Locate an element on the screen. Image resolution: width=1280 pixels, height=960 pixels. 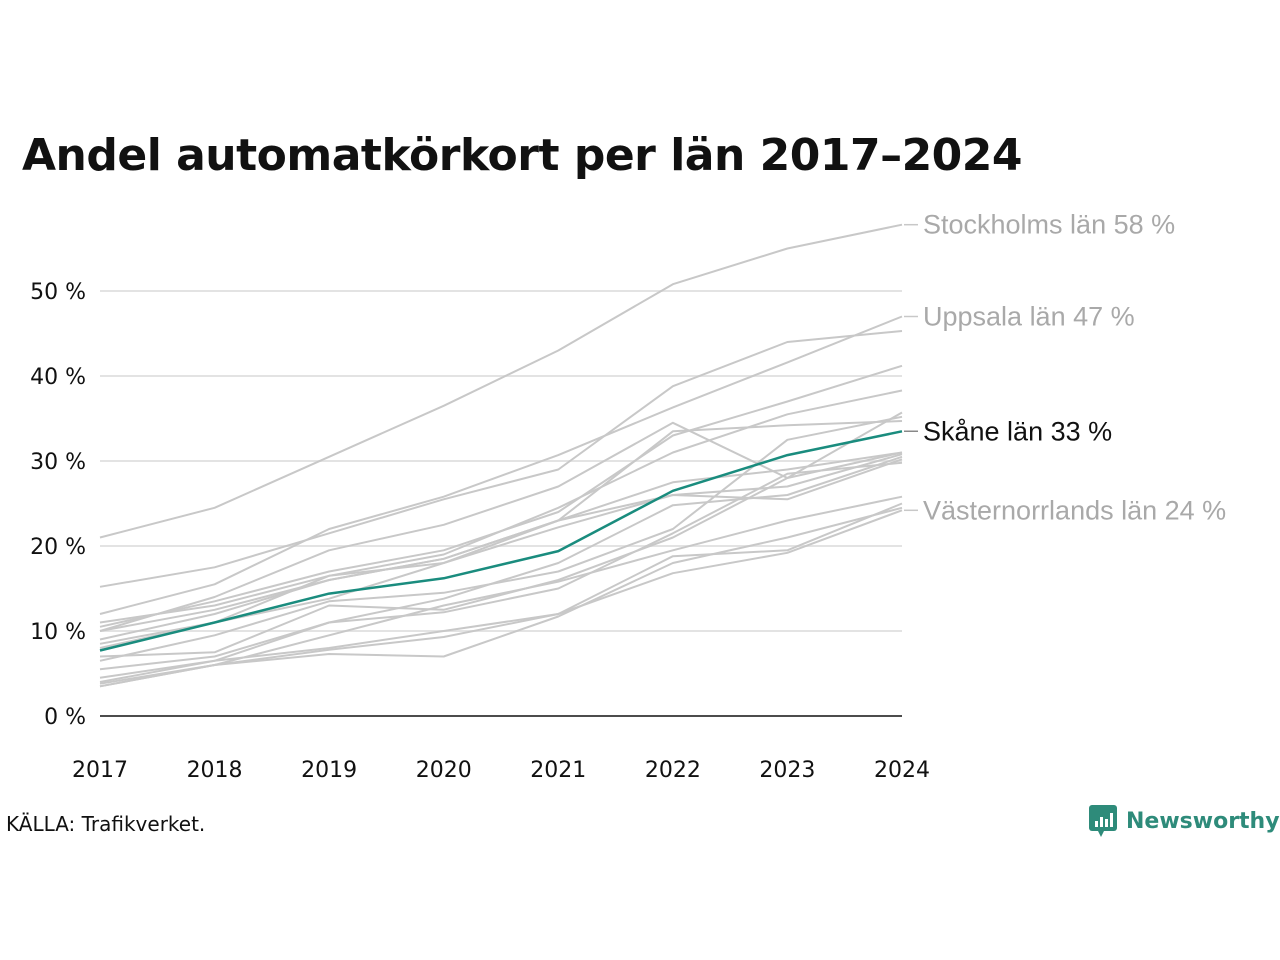
x-tick-label: 2020 is located at coordinates (444, 770).